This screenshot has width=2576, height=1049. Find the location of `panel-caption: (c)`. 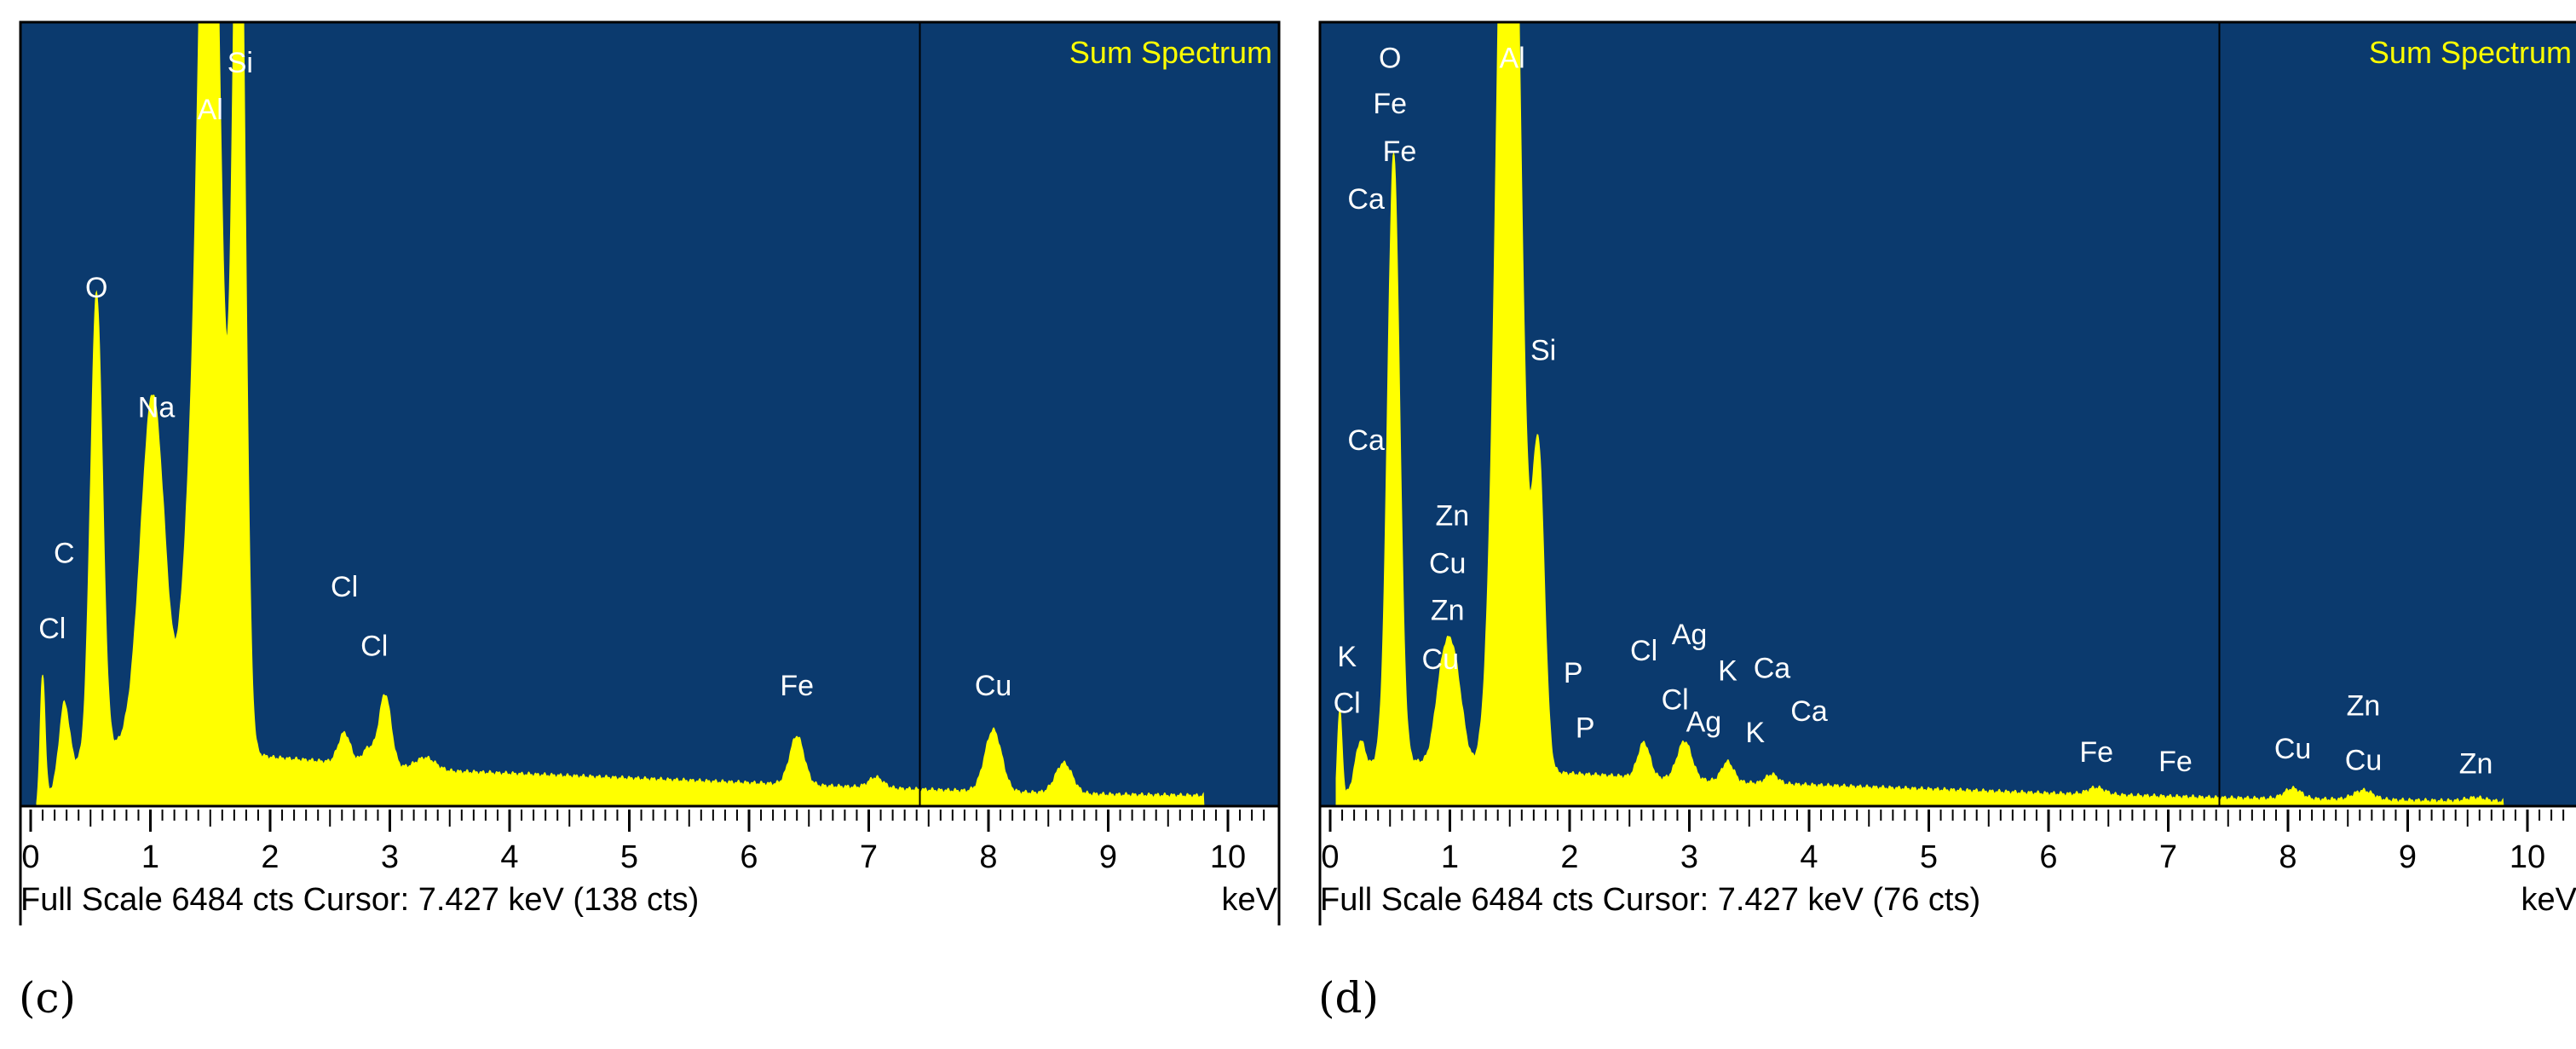

panel-caption: (c) is located at coordinates (47, 998).